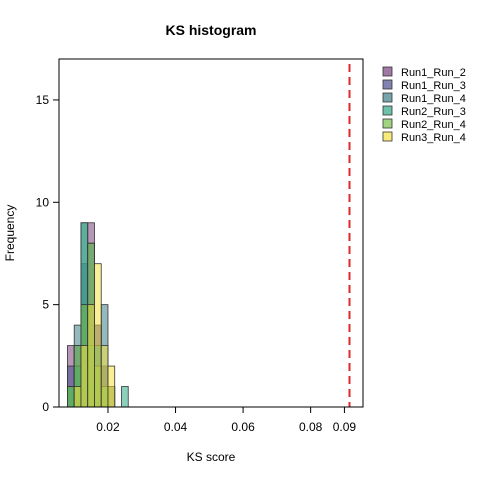 The width and height of the screenshot is (480, 480). Describe the element at coordinates (43, 202) in the screenshot. I see `y-tick-label-2: 10` at that location.